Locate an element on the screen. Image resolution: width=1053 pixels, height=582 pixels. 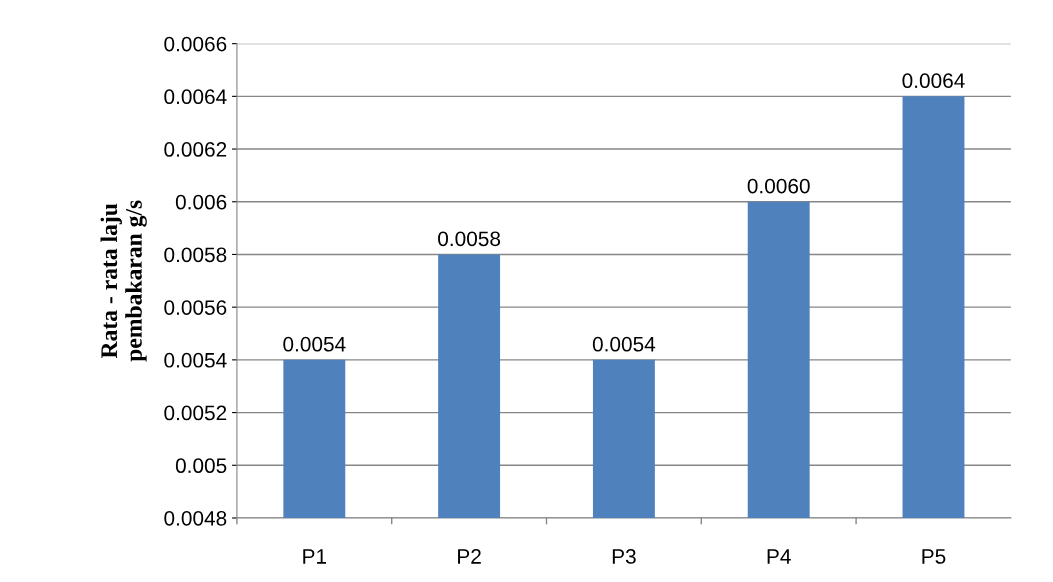
x-tick-label: P2 is located at coordinates (469, 556).